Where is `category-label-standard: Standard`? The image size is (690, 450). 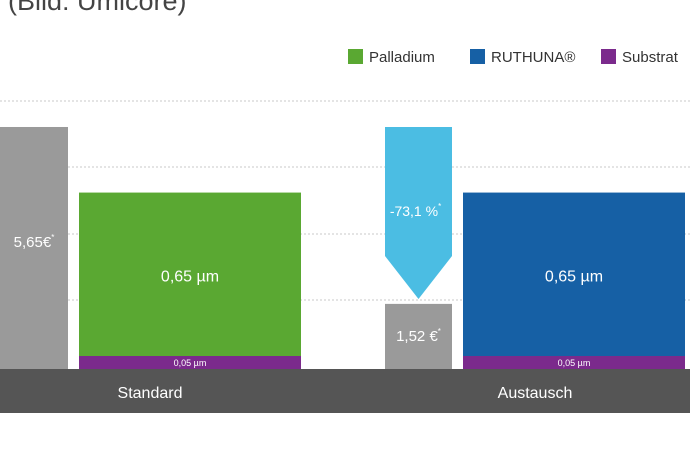
category-label-standard: Standard is located at coordinates (150, 393).